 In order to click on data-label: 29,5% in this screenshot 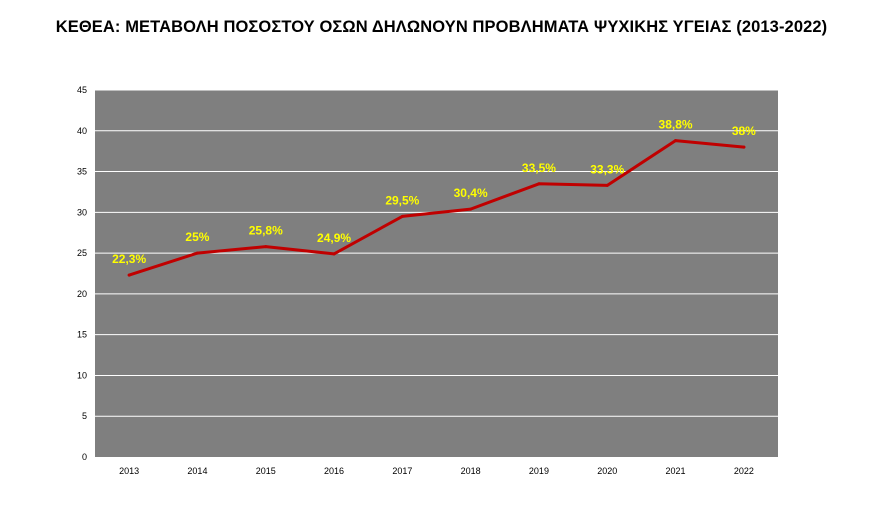, I will do `click(402, 200)`.